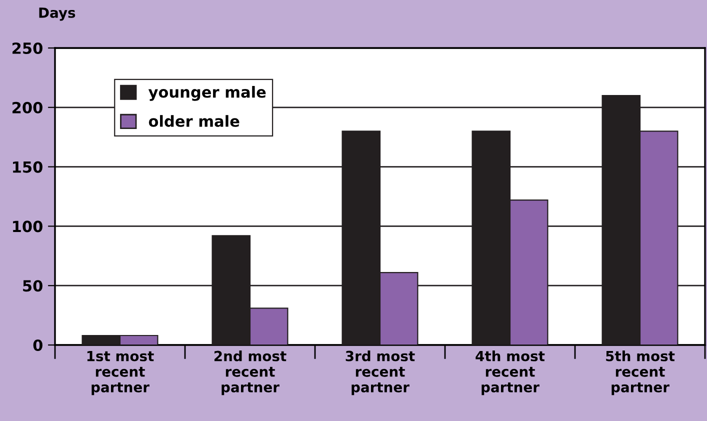 Image resolution: width=707 pixels, height=421 pixels. I want to click on y-tick-label: 0, so click(37, 345).